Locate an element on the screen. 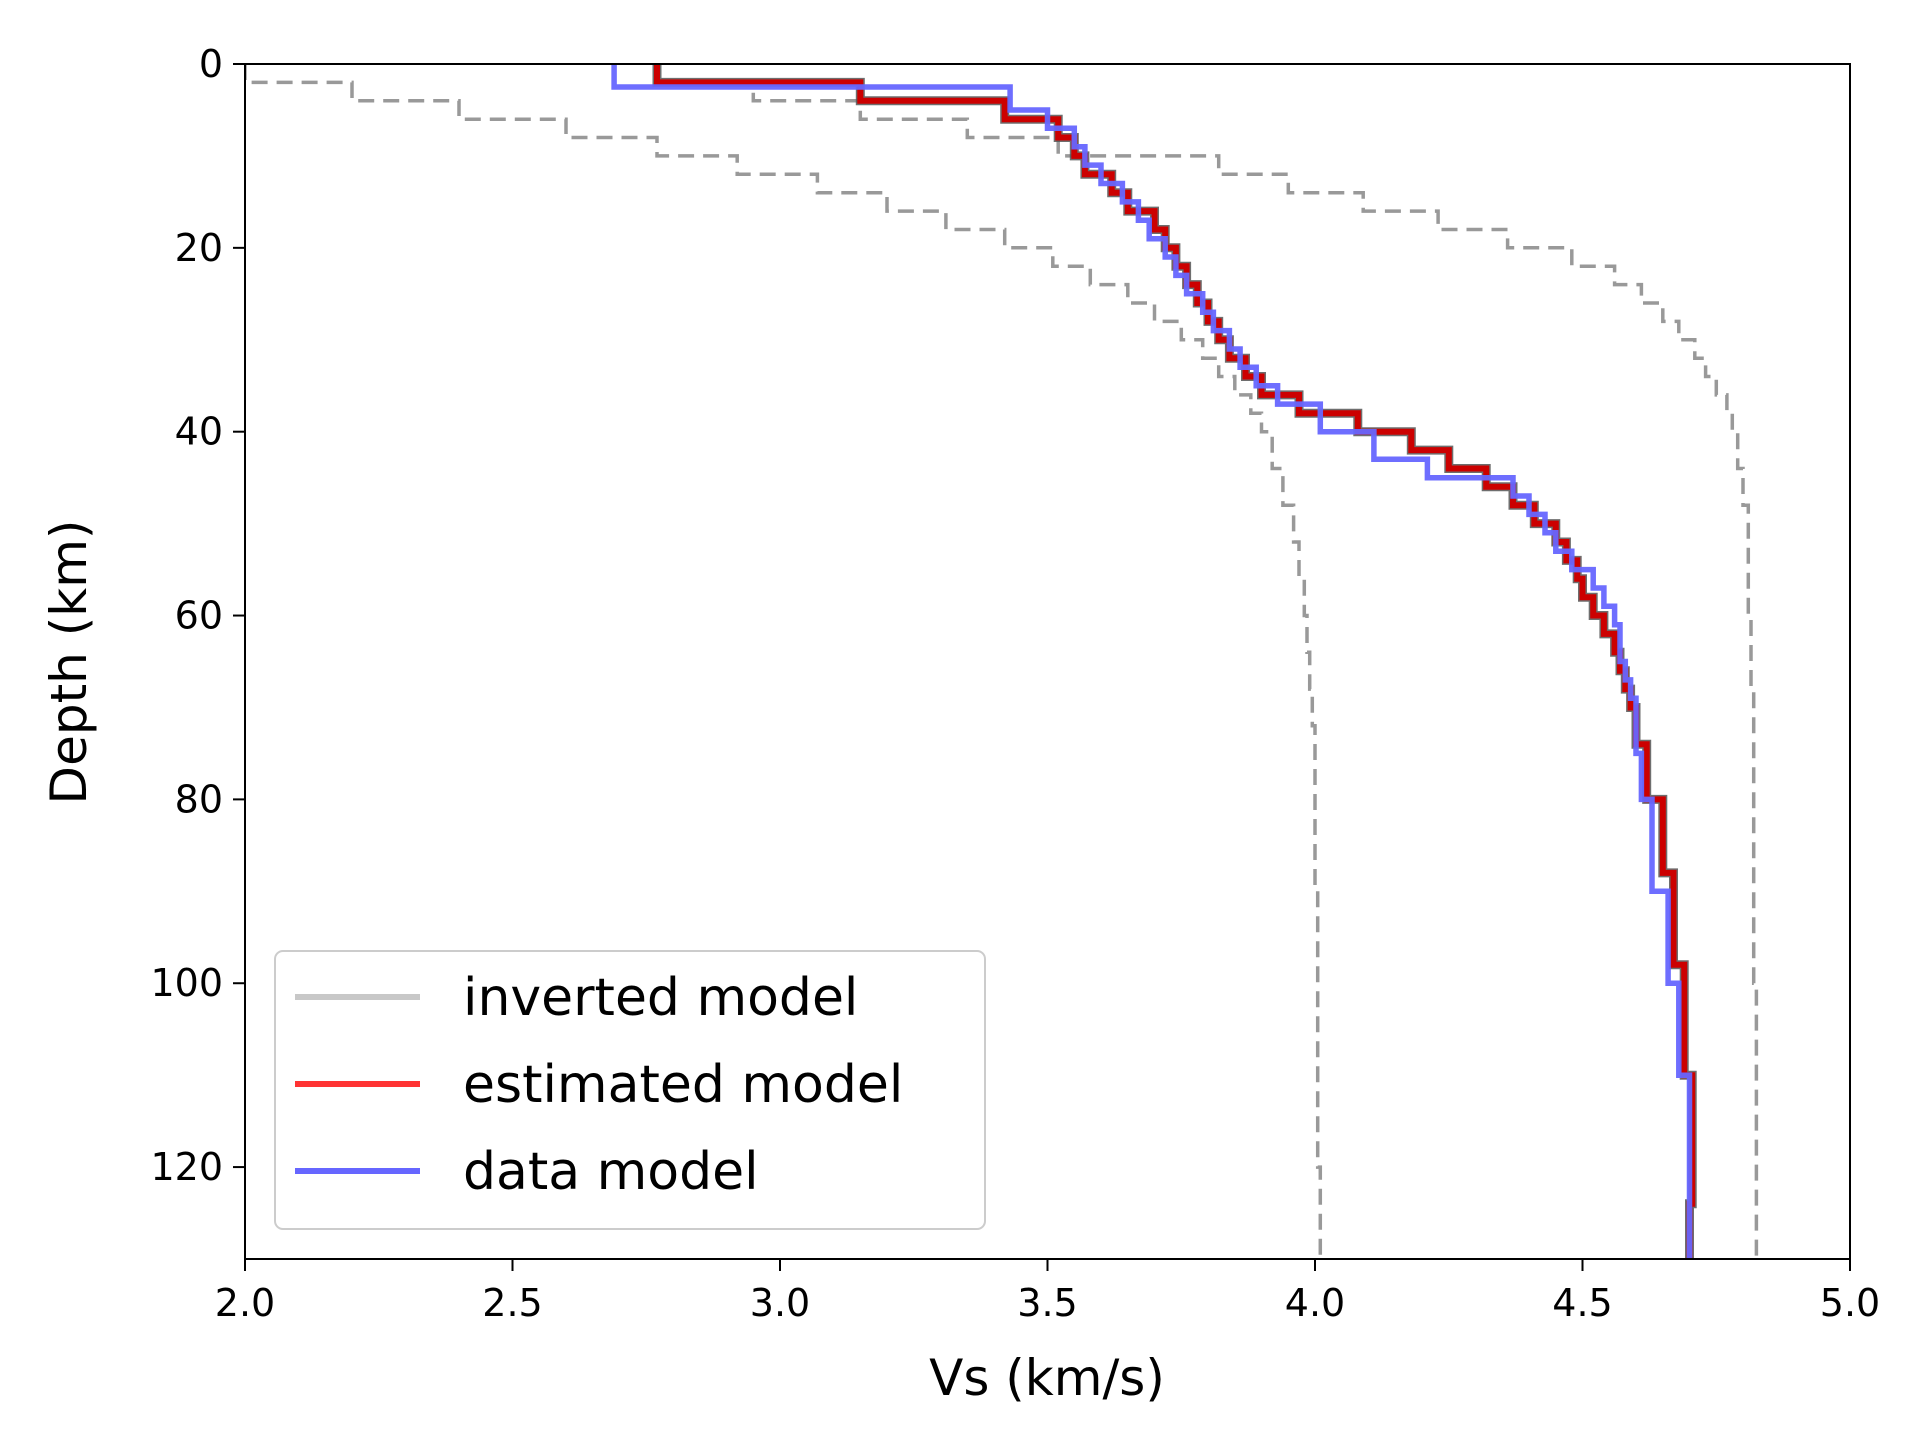 This screenshot has height=1440, width=1920. x-tick-label: 3.0 is located at coordinates (780, 1303).